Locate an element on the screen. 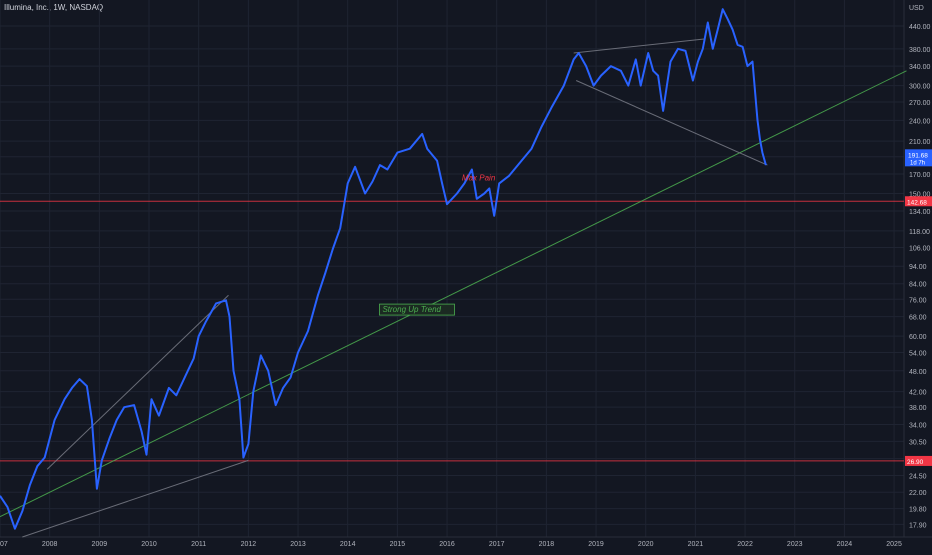 This screenshot has width=932, height=555. y-tick-label: 30.50 is located at coordinates (918, 442).